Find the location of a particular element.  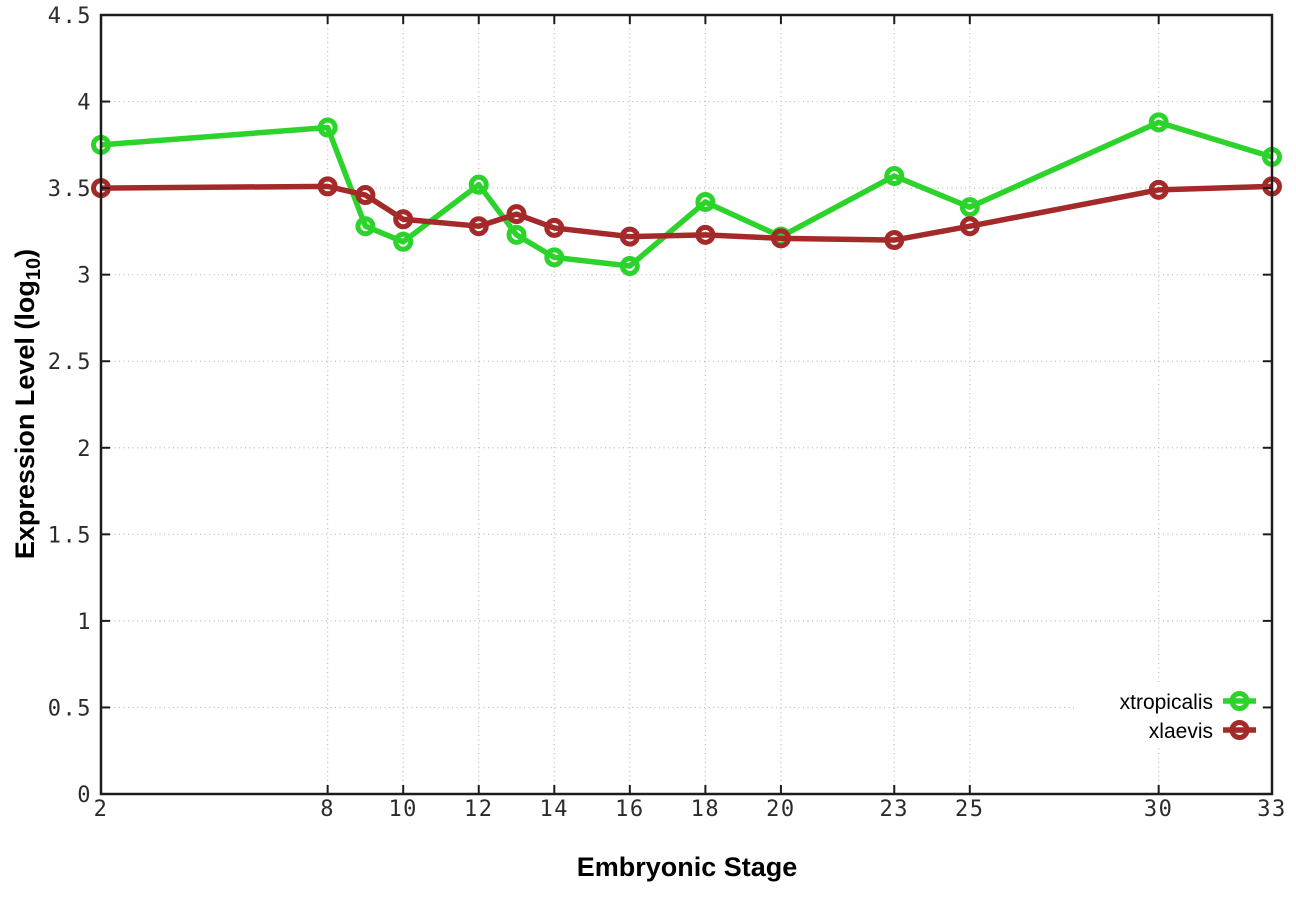

y-tick-label: 3 is located at coordinates (84, 276).